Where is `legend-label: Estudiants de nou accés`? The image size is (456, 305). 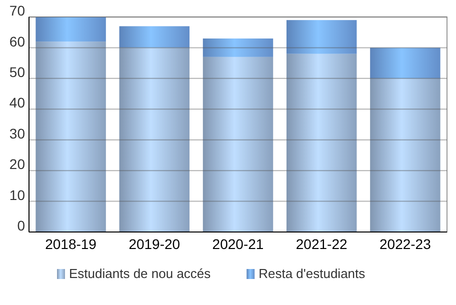 legend-label: Estudiants de nou accés is located at coordinates (140, 273).